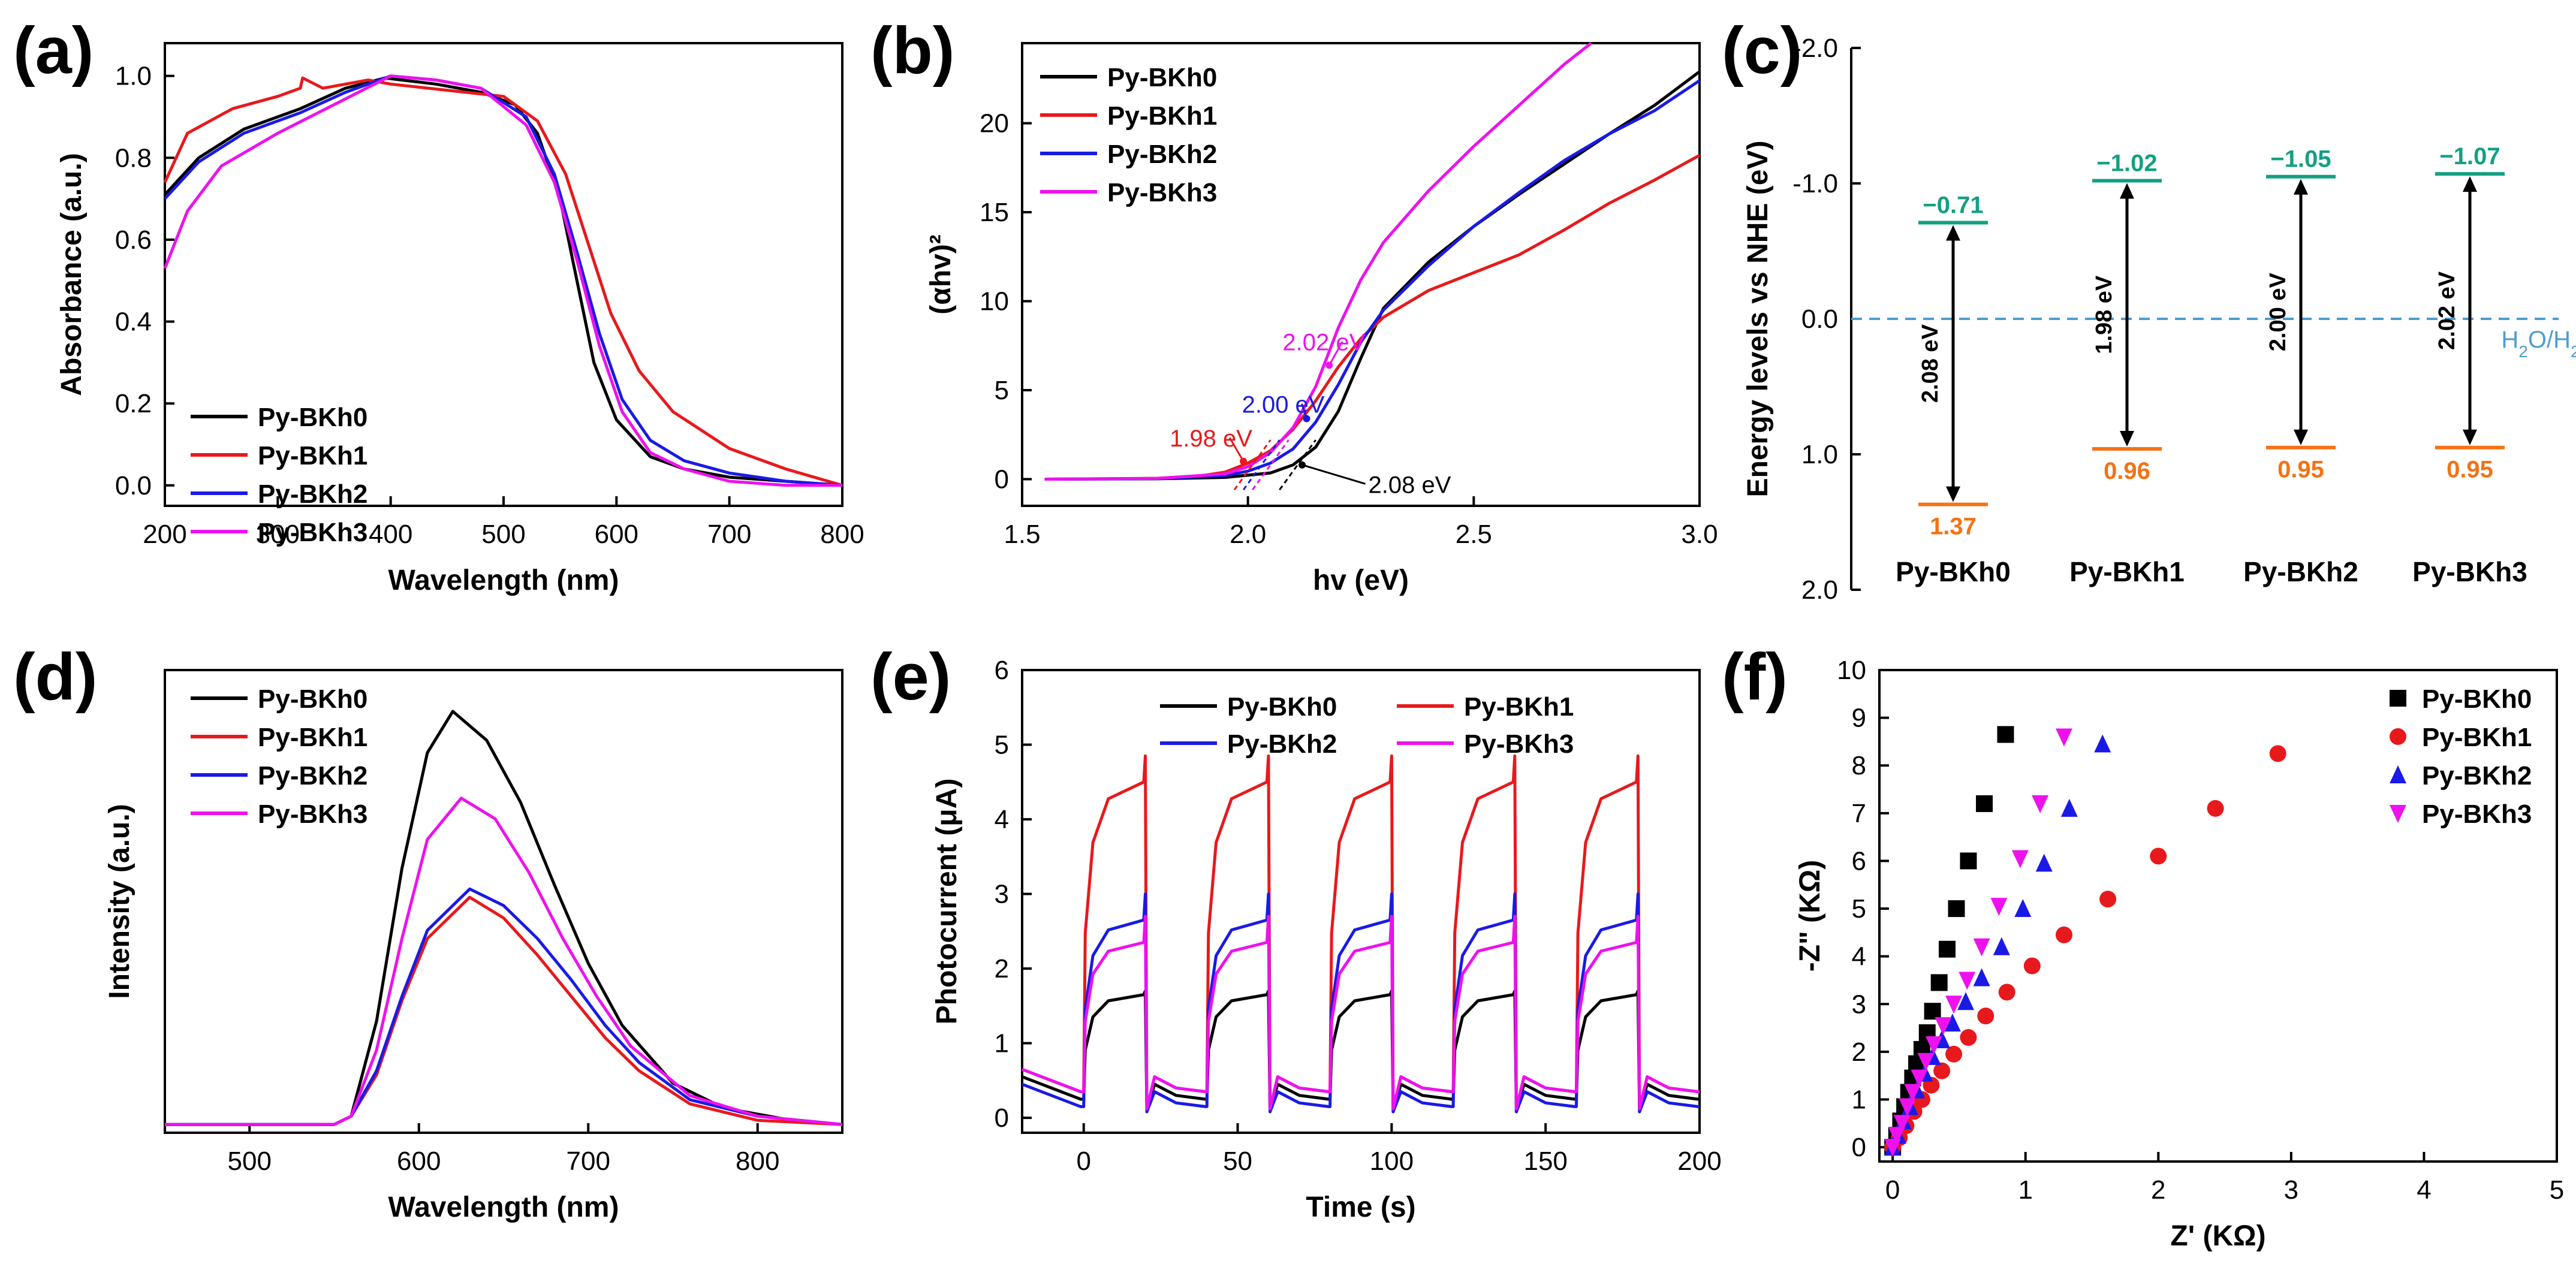 The width and height of the screenshot is (2576, 1267). Describe the element at coordinates (2398, 814) in the screenshot. I see `chart-f-legend-marker` at that location.